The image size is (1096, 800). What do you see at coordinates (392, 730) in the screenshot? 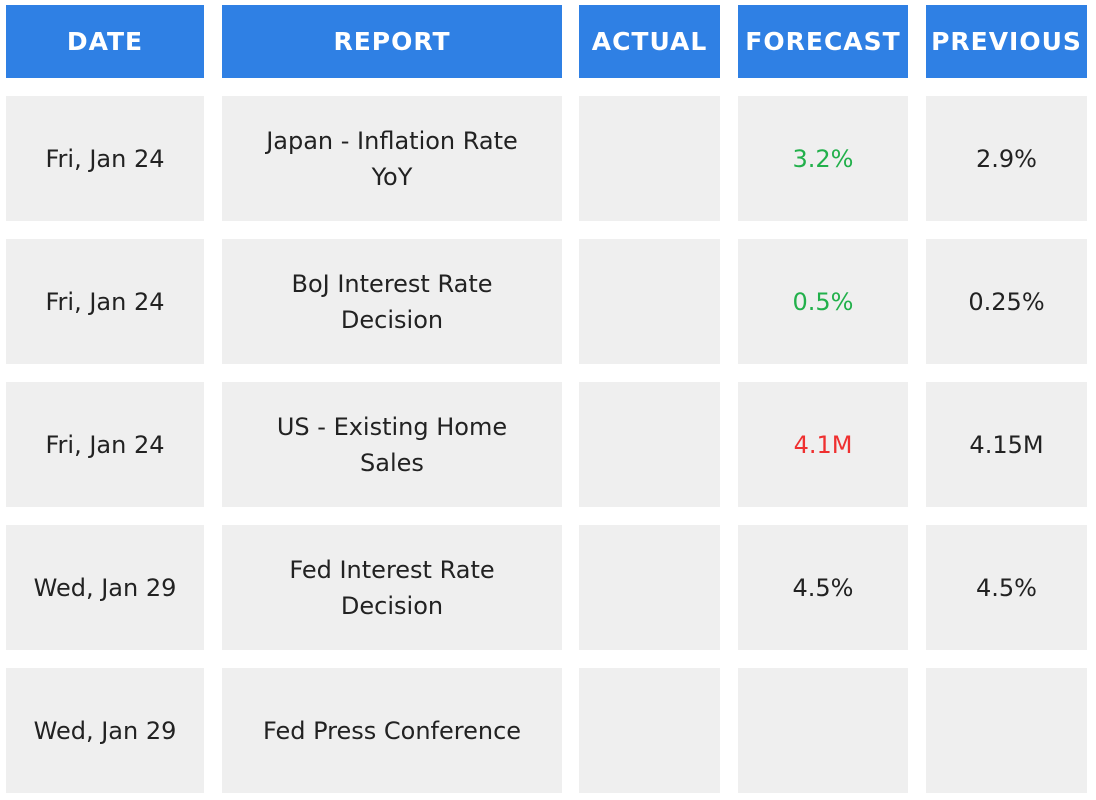
I see `row-5-report: Fed Press Conference` at bounding box center [392, 730].